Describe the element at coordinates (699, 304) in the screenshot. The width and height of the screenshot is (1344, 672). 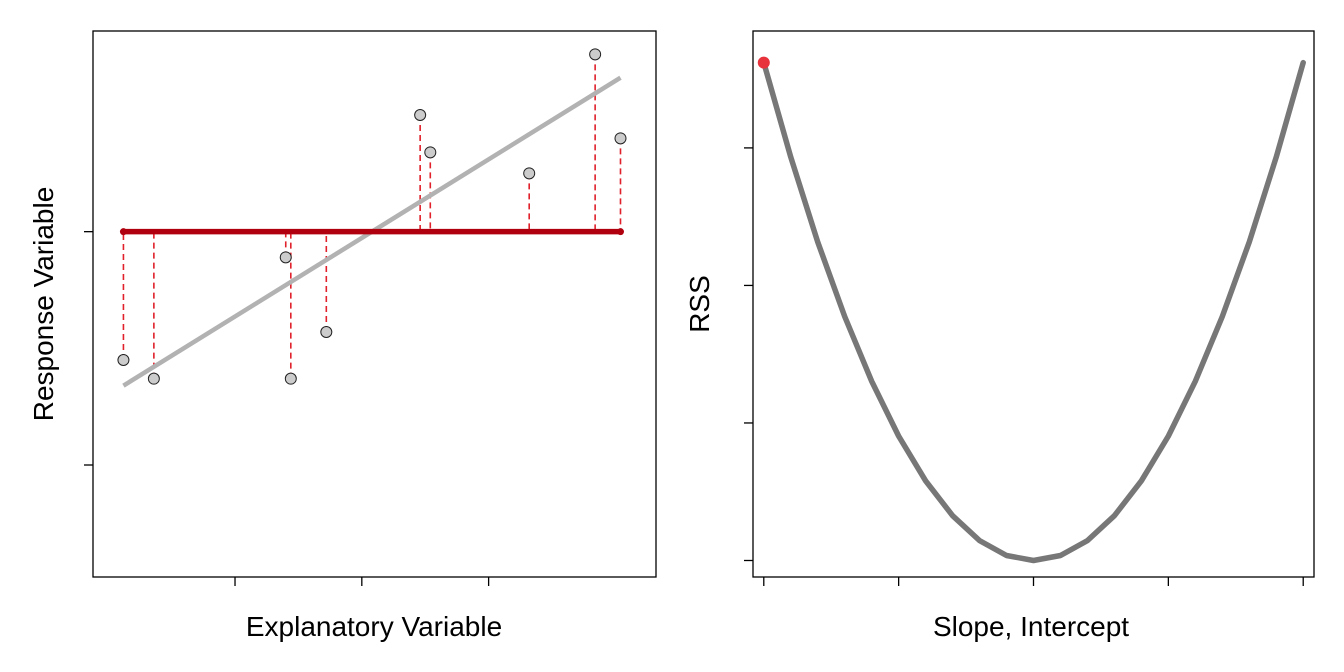
I see `right-y-axis-title: RSS` at that location.